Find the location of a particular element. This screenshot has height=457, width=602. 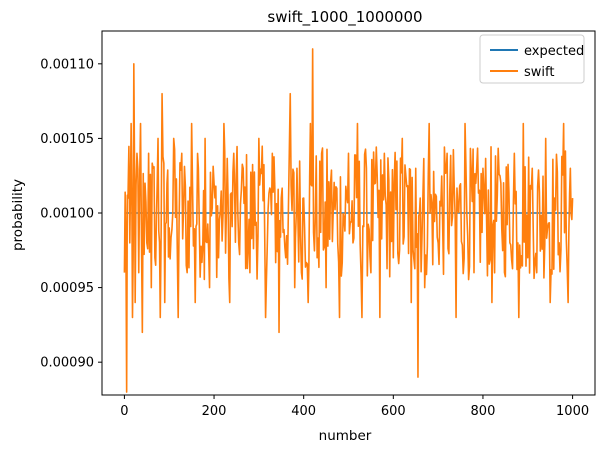

legend-label-expected: expected is located at coordinates (554, 51).